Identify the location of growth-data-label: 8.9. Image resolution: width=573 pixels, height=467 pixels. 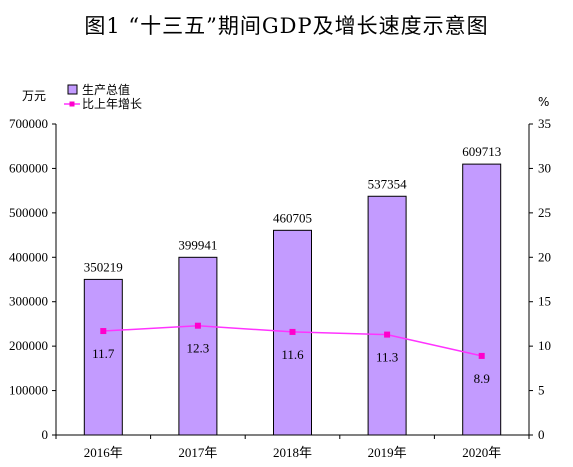
(482, 378).